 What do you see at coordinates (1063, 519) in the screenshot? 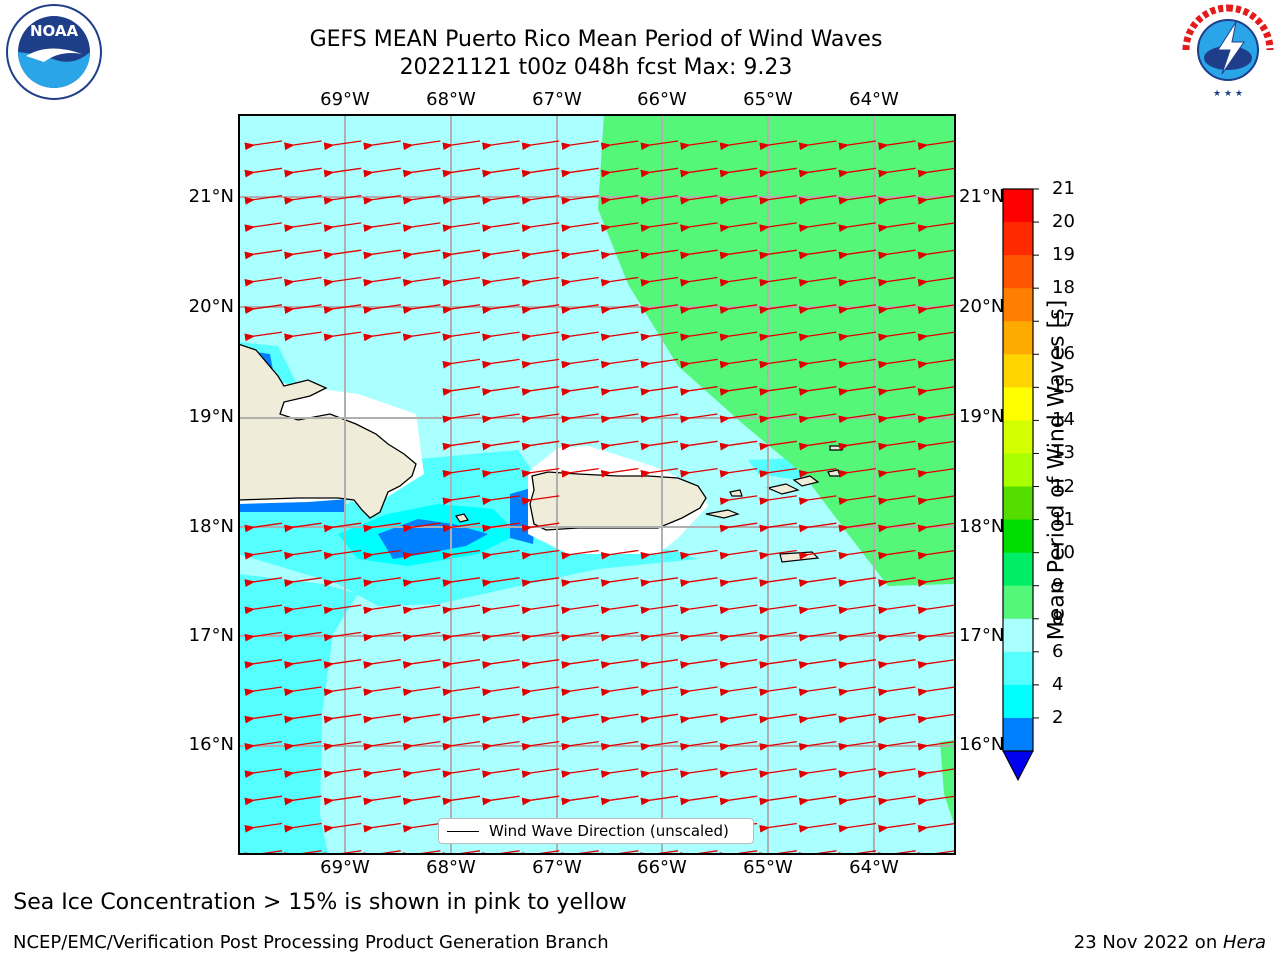
I see `colorbar-tick-label: 11` at bounding box center [1063, 519].